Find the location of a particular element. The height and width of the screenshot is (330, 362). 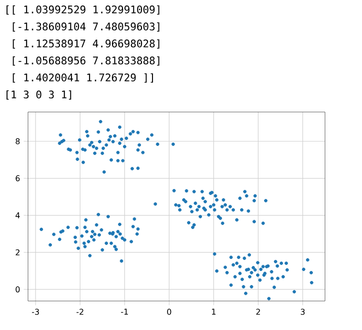

text: [[ 1.03992529 1.92991009] is located at coordinates (83, 10).